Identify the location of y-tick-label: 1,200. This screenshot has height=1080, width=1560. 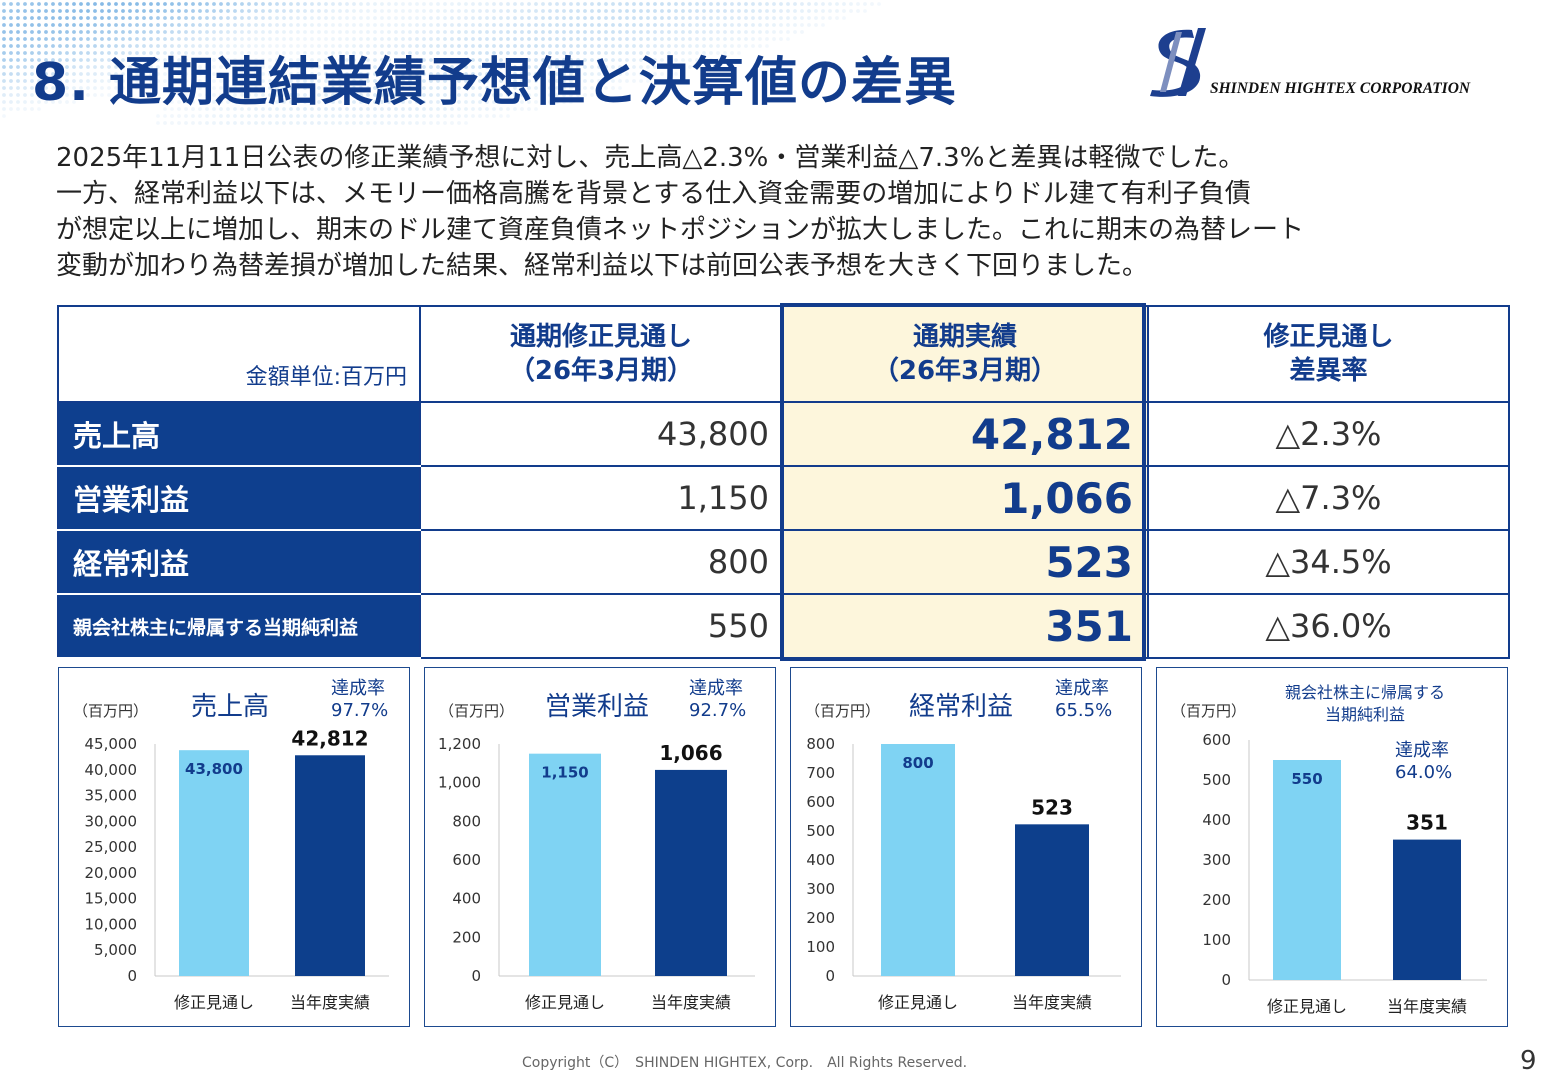
(459, 744).